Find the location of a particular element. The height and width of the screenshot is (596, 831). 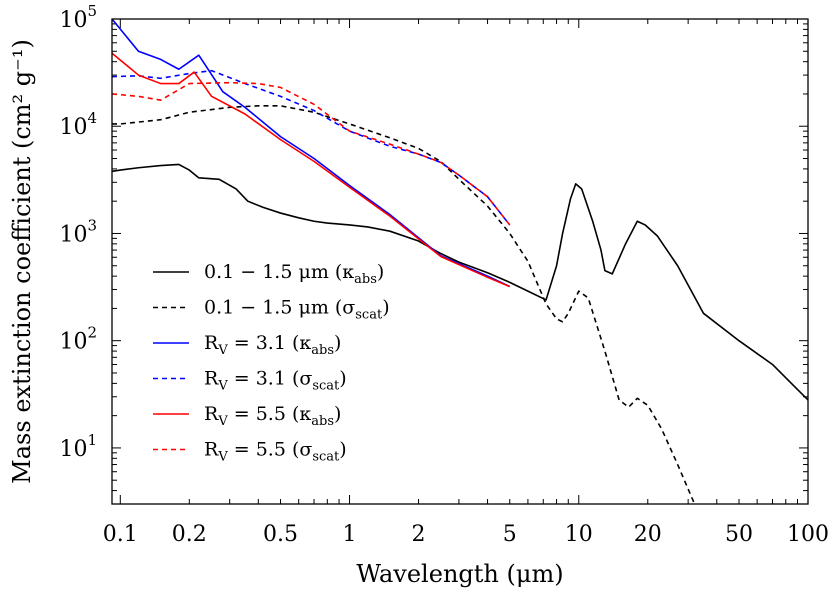

legend-entry-2: 0.1 − 1.5 μm (σscat) is located at coordinates (297, 310).